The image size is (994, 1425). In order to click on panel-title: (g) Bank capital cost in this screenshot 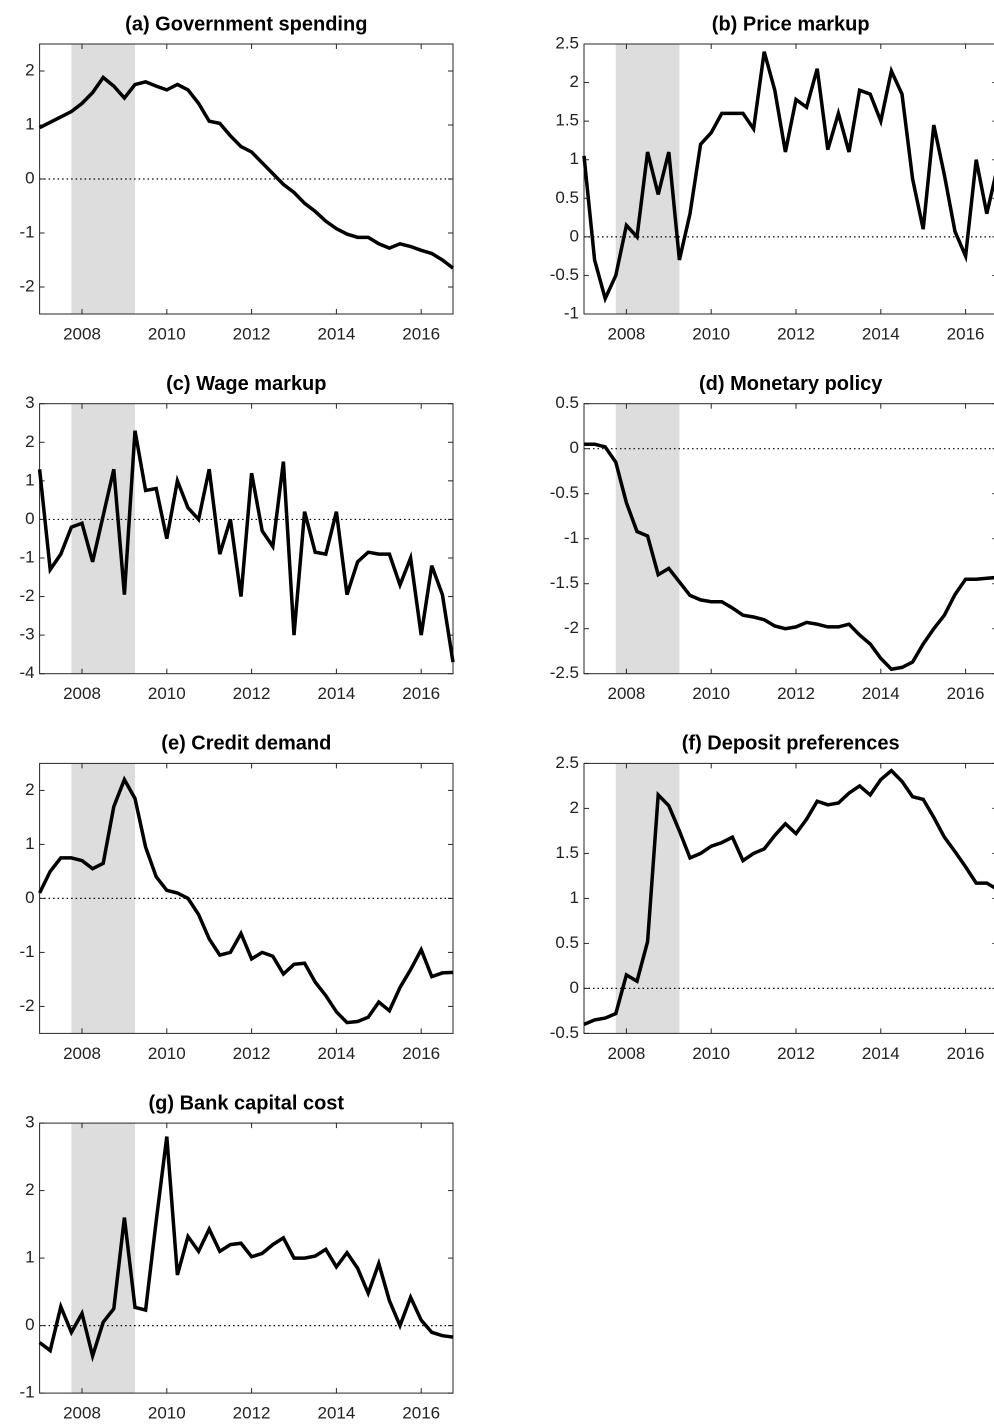, I will do `click(246, 1103)`.